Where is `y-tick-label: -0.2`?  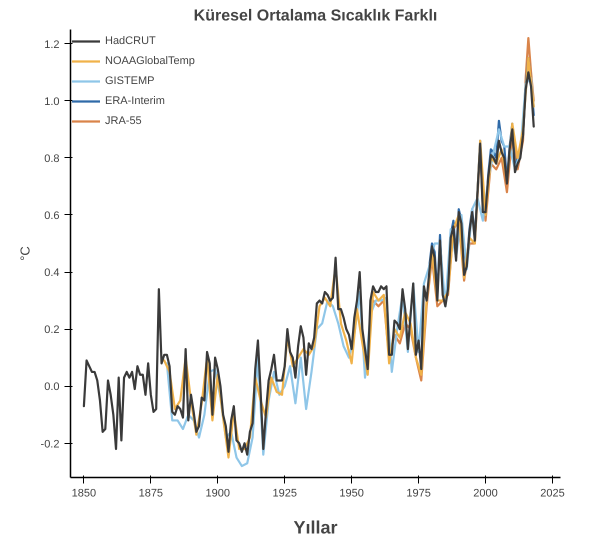 y-tick-label: -0.2 is located at coordinates (50, 444).